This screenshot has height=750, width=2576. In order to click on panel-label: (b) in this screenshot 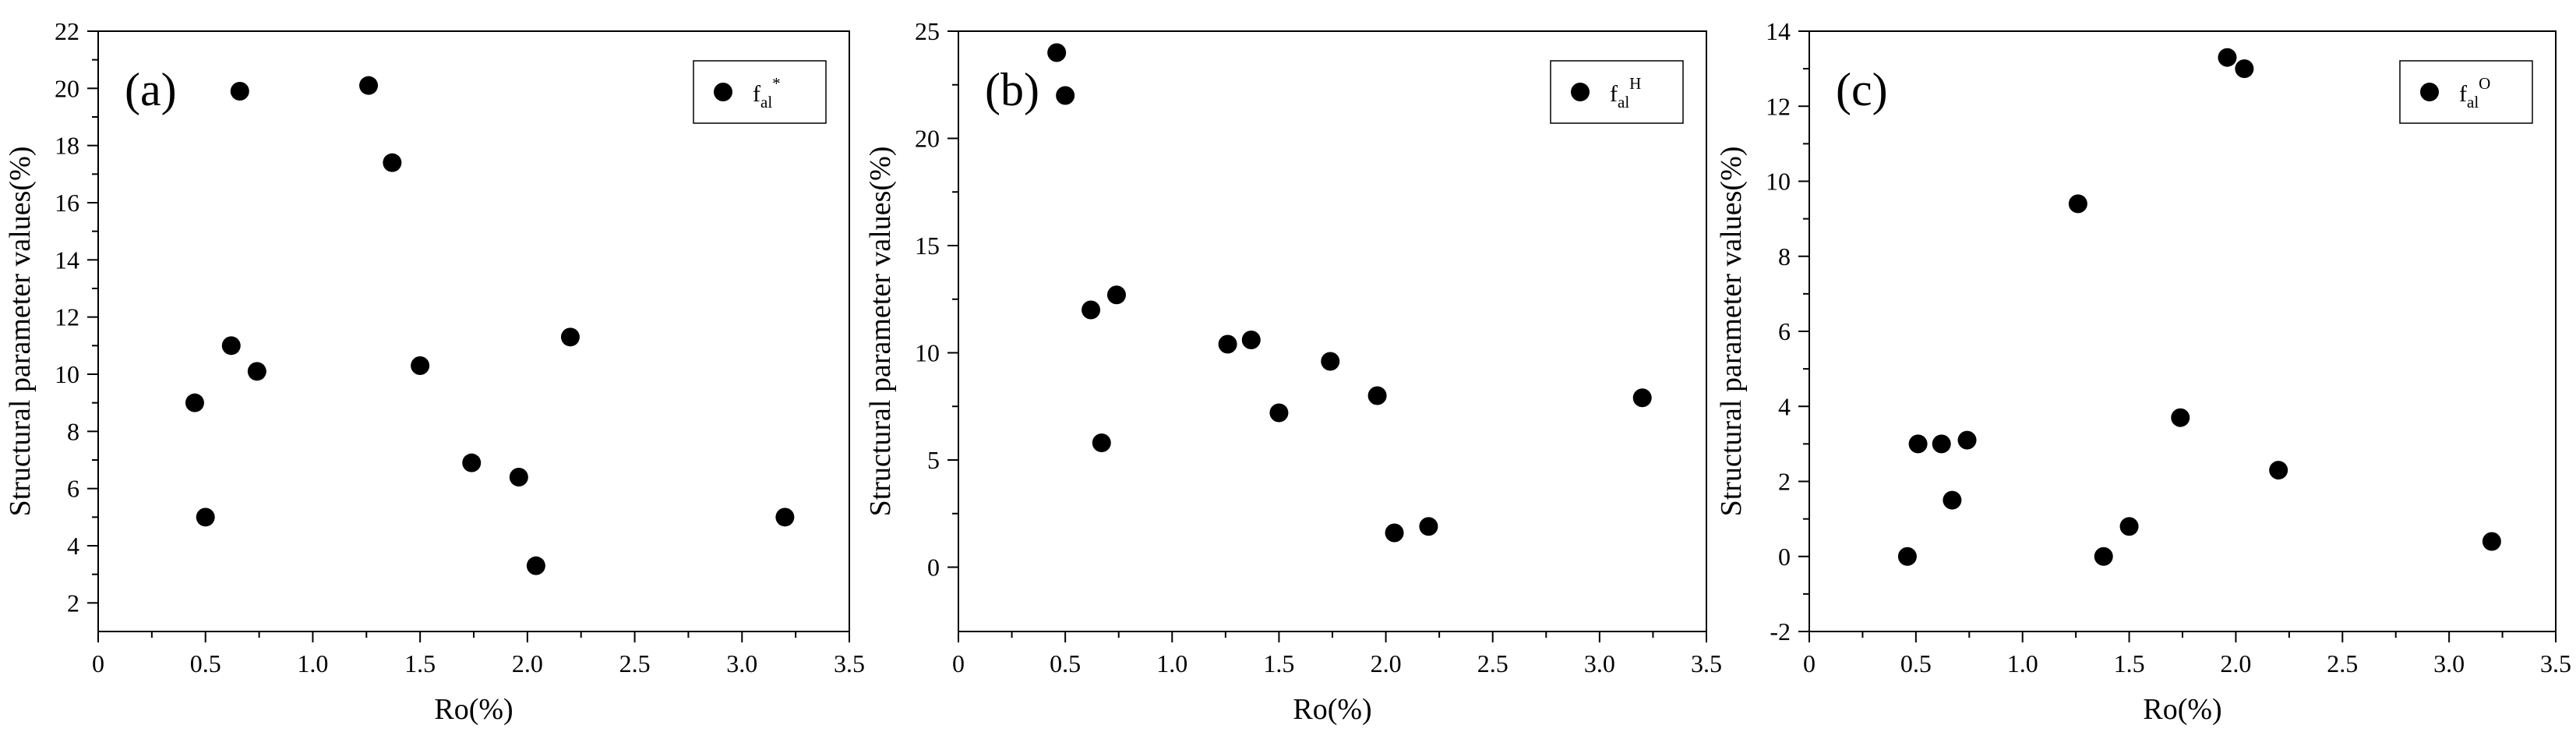, I will do `click(1012, 89)`.